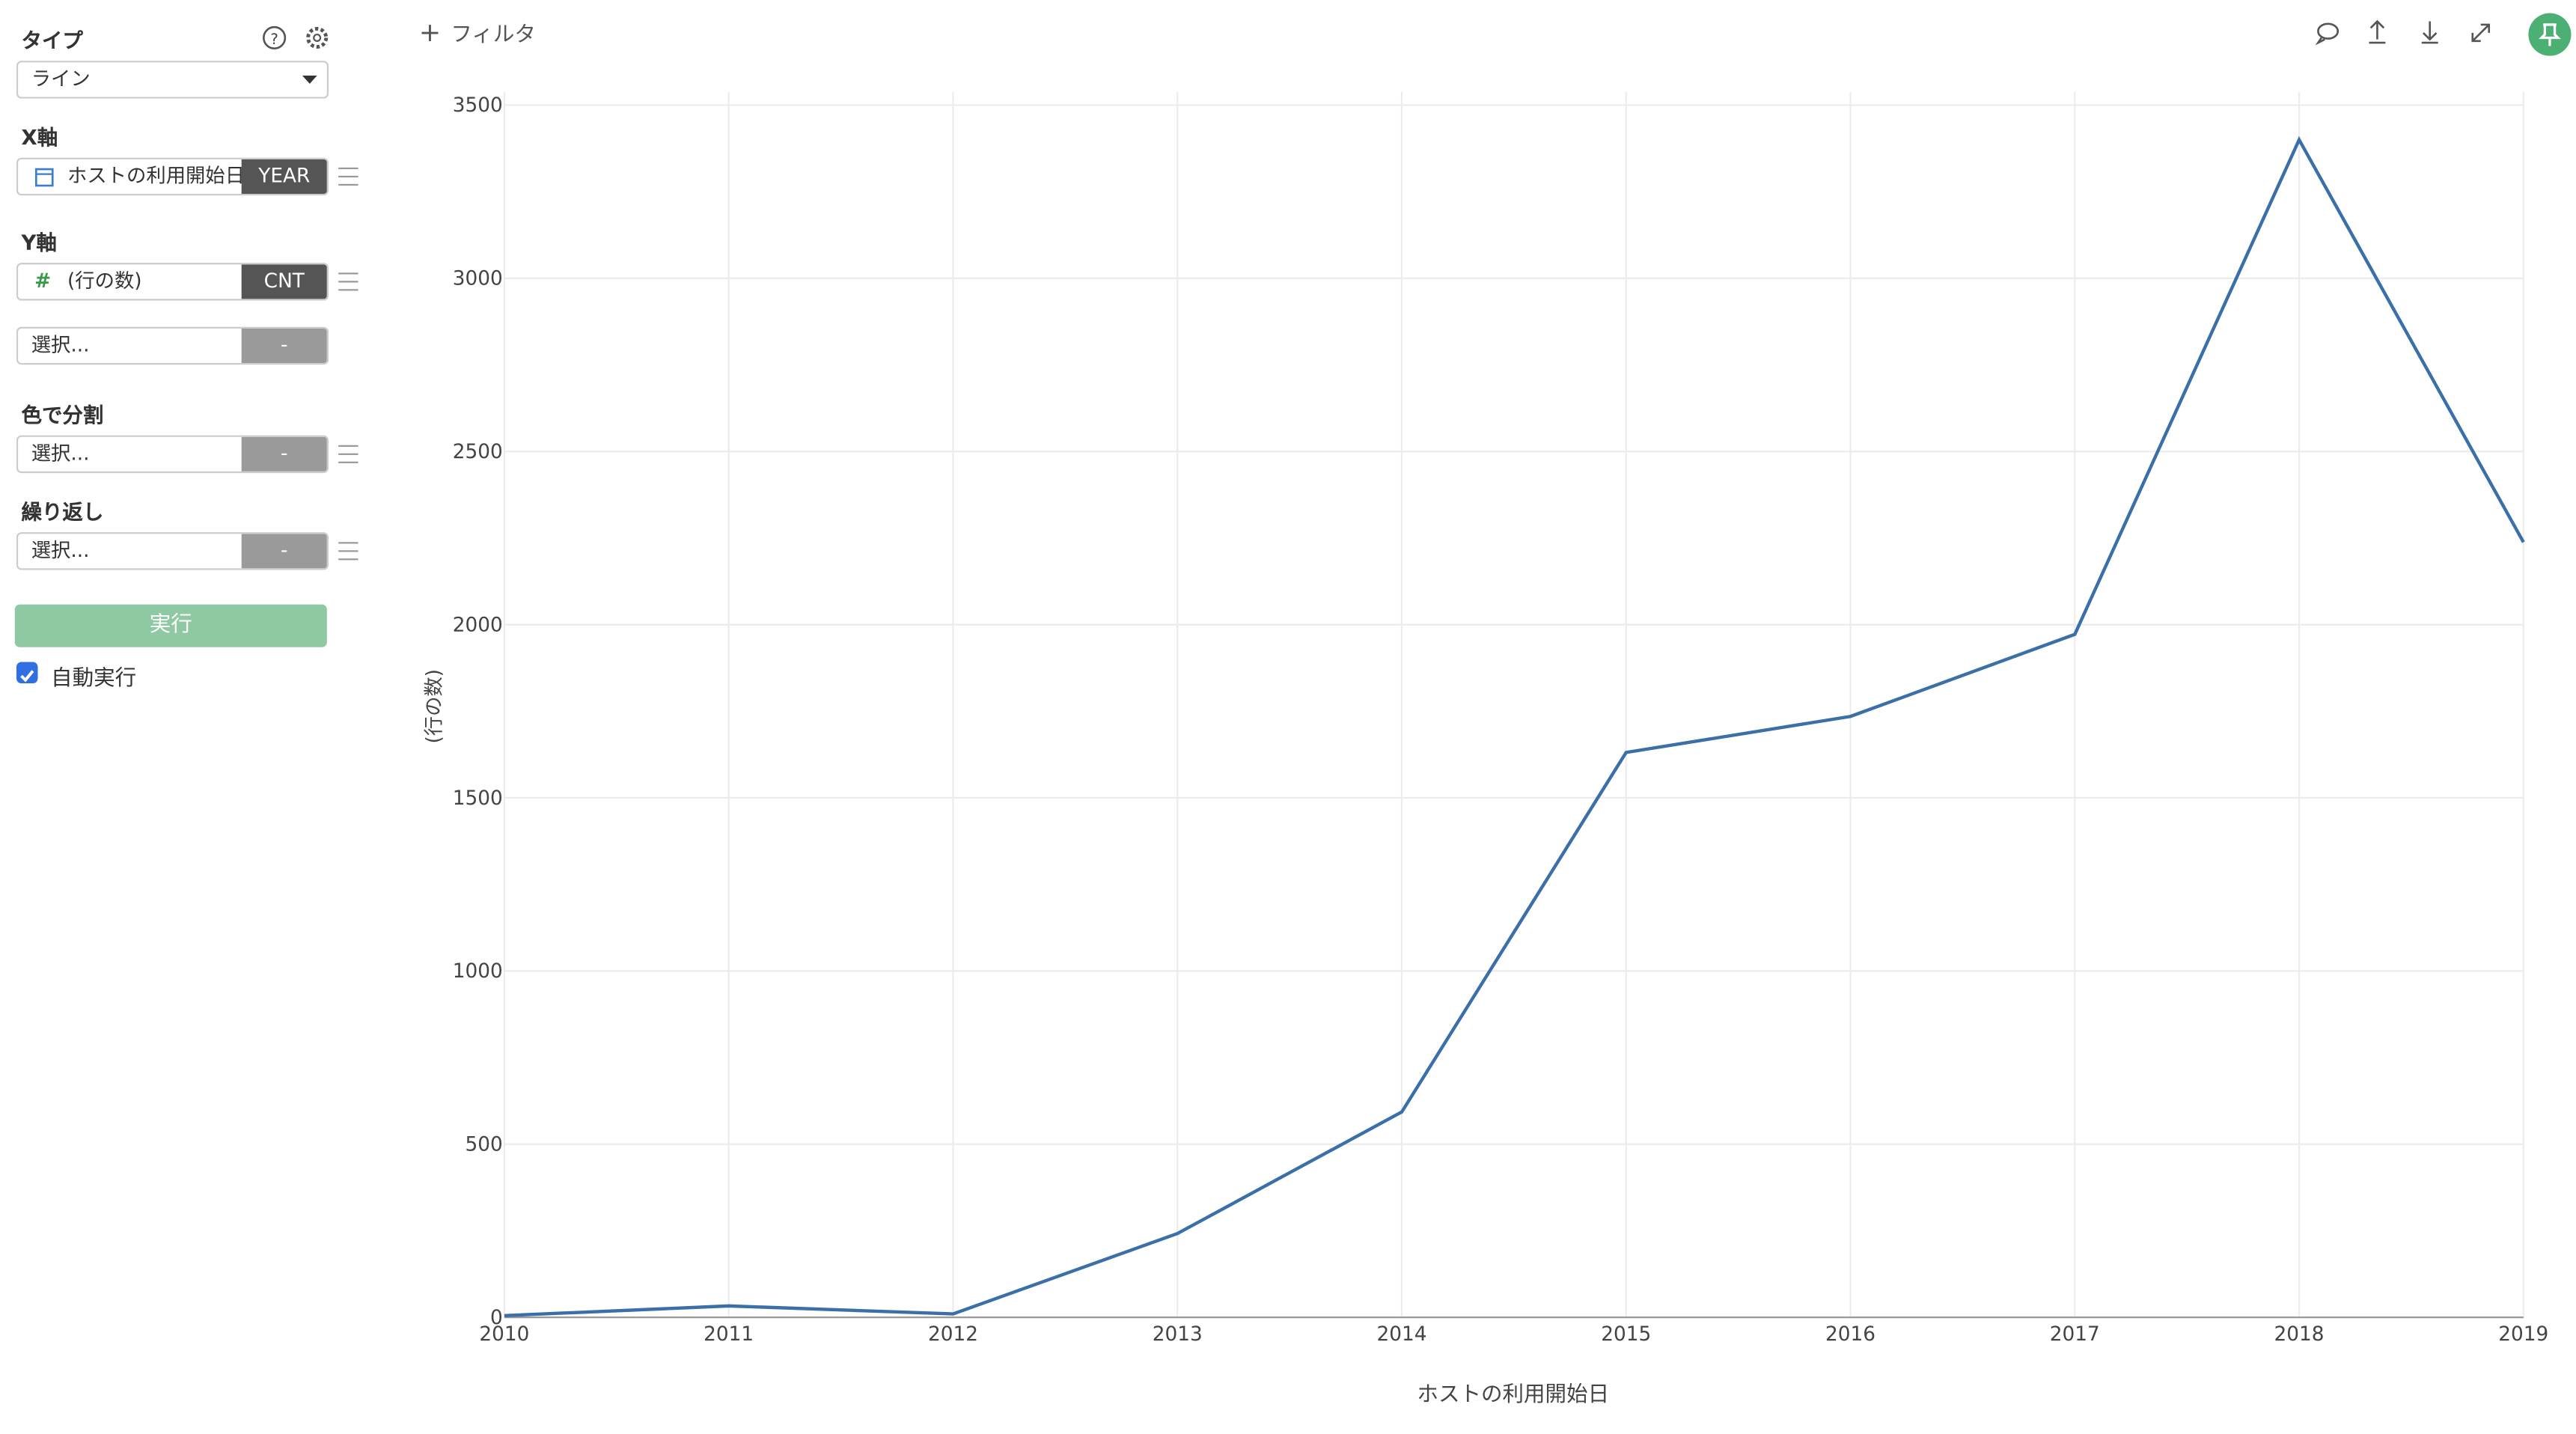 The height and width of the screenshot is (1434, 2576). Describe the element at coordinates (1178, 1335) in the screenshot. I see `x-tick-label: 2013` at that location.